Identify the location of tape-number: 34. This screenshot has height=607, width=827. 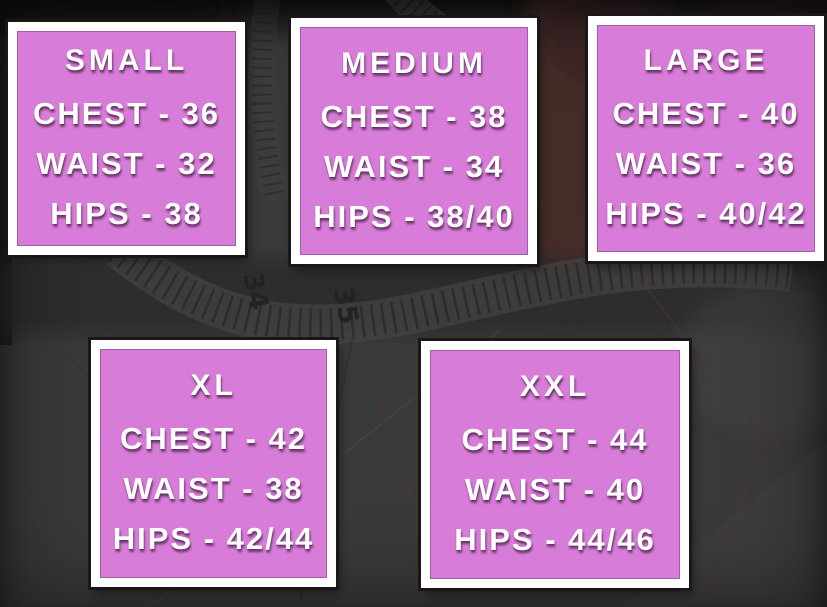
(255, 291).